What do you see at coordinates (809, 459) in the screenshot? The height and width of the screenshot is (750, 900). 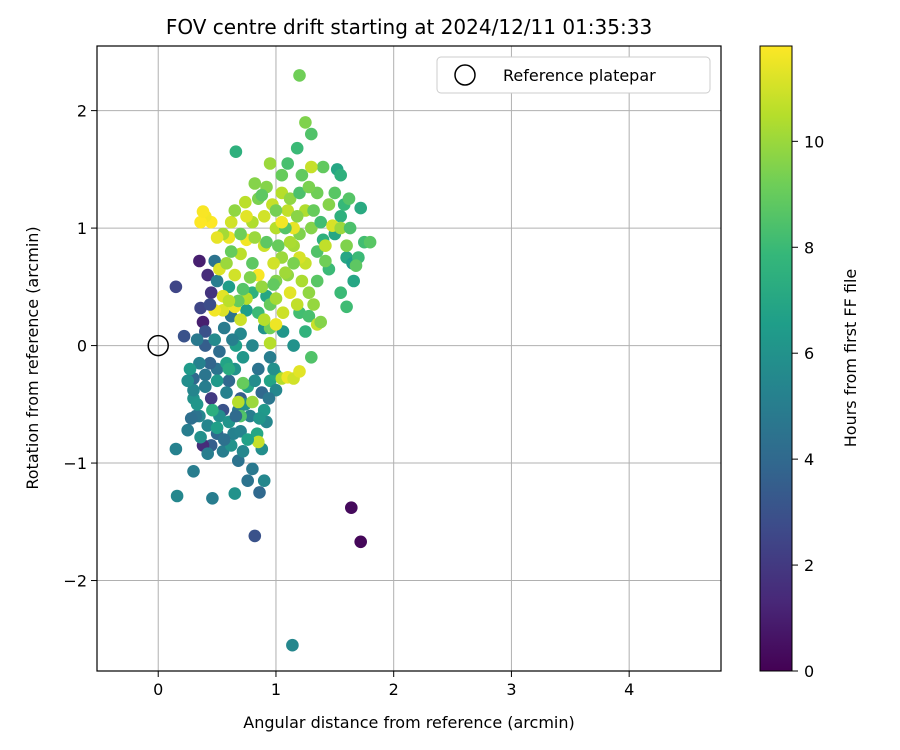 I see `colorbar-tick-label-2: 4` at bounding box center [809, 459].